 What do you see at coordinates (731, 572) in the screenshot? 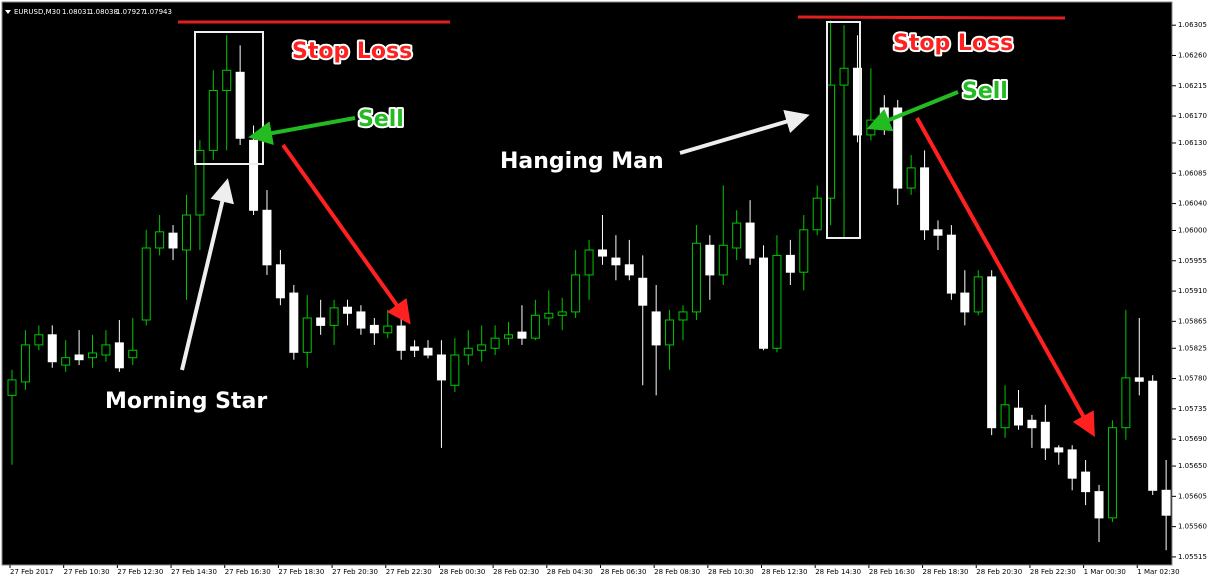
I see `x-tick-label: 28 Feb 10:30` at bounding box center [731, 572].